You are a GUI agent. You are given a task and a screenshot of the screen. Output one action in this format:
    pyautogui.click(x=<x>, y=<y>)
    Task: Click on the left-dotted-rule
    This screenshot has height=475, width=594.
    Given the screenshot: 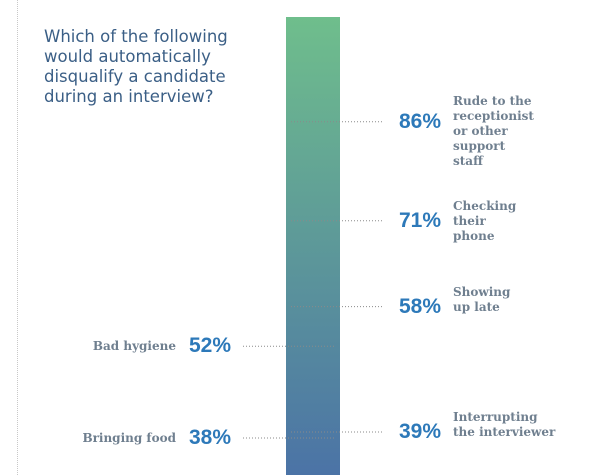 What is the action you would take?
    pyautogui.click(x=17, y=237)
    